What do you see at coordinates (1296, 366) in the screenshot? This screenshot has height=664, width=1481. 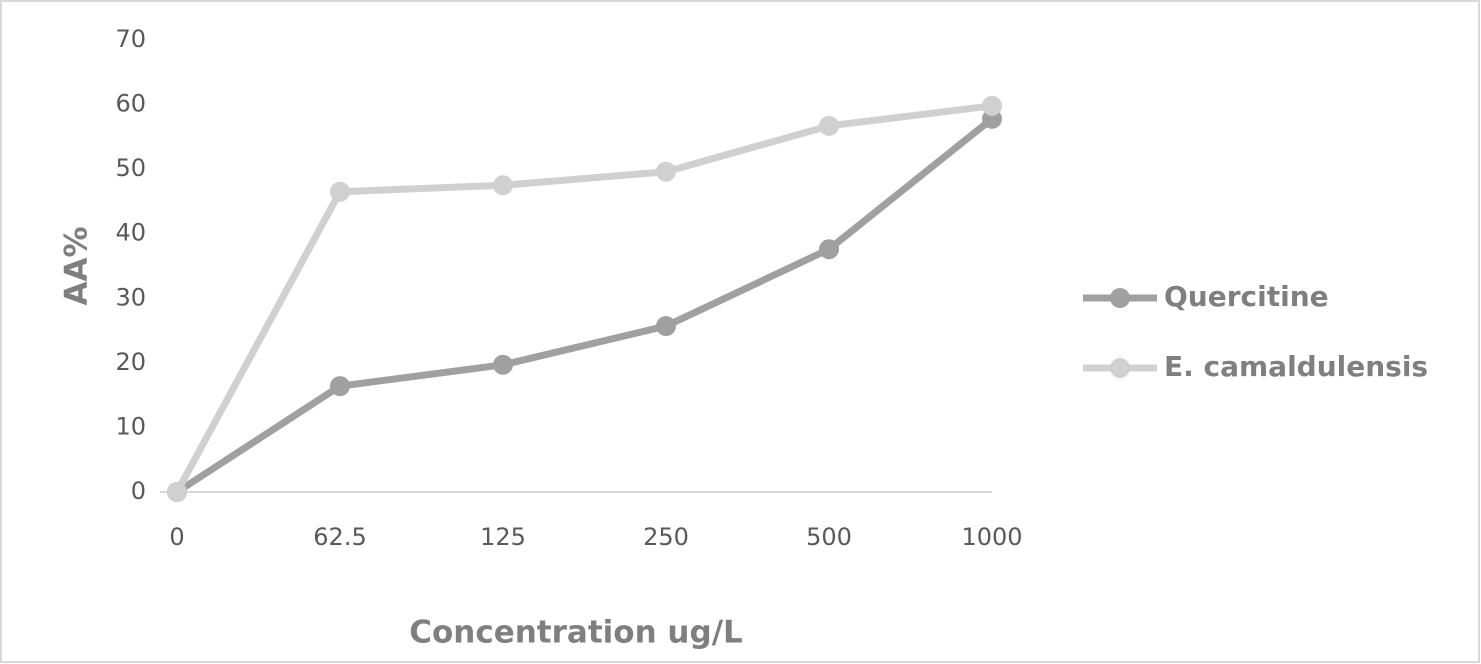 I see `legend-label: E. camaldulensis` at bounding box center [1296, 366].